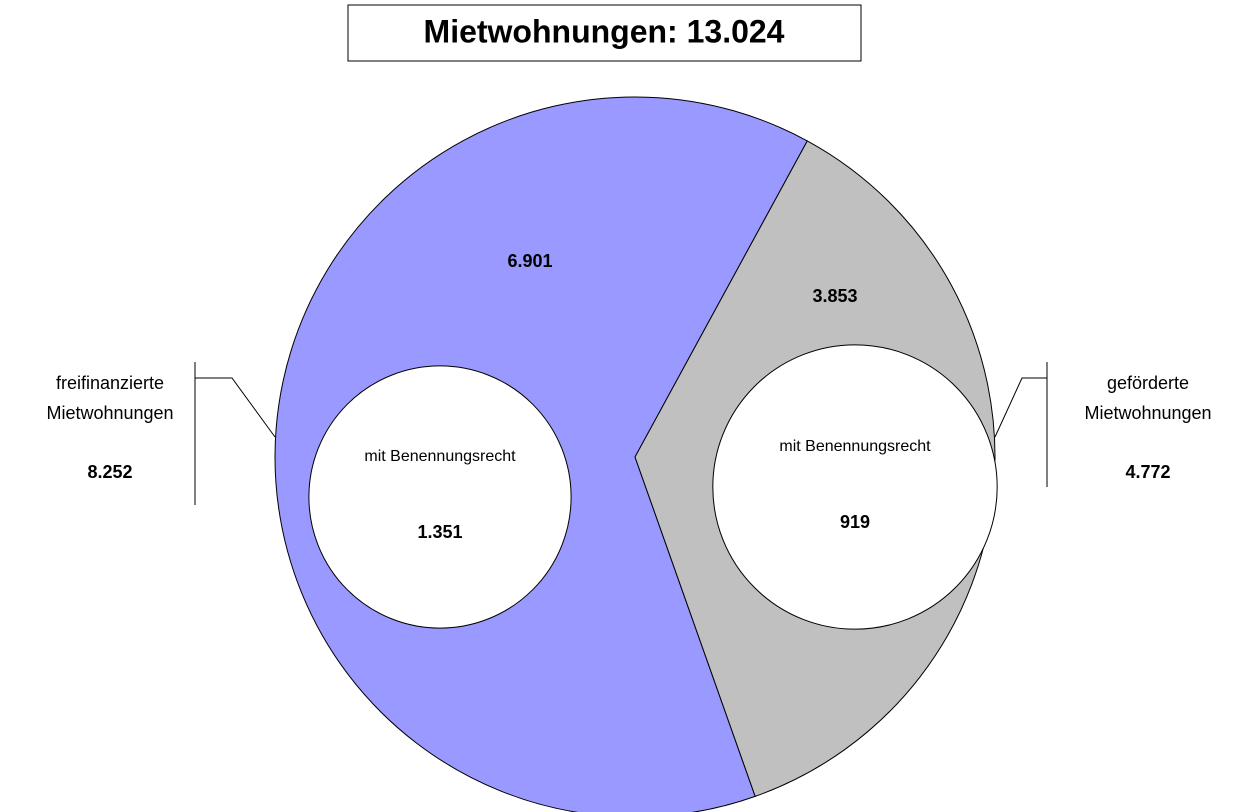 This screenshot has height=812, width=1246. What do you see at coordinates (529, 261) in the screenshot?
I see `remainder-label: 6.901` at bounding box center [529, 261].